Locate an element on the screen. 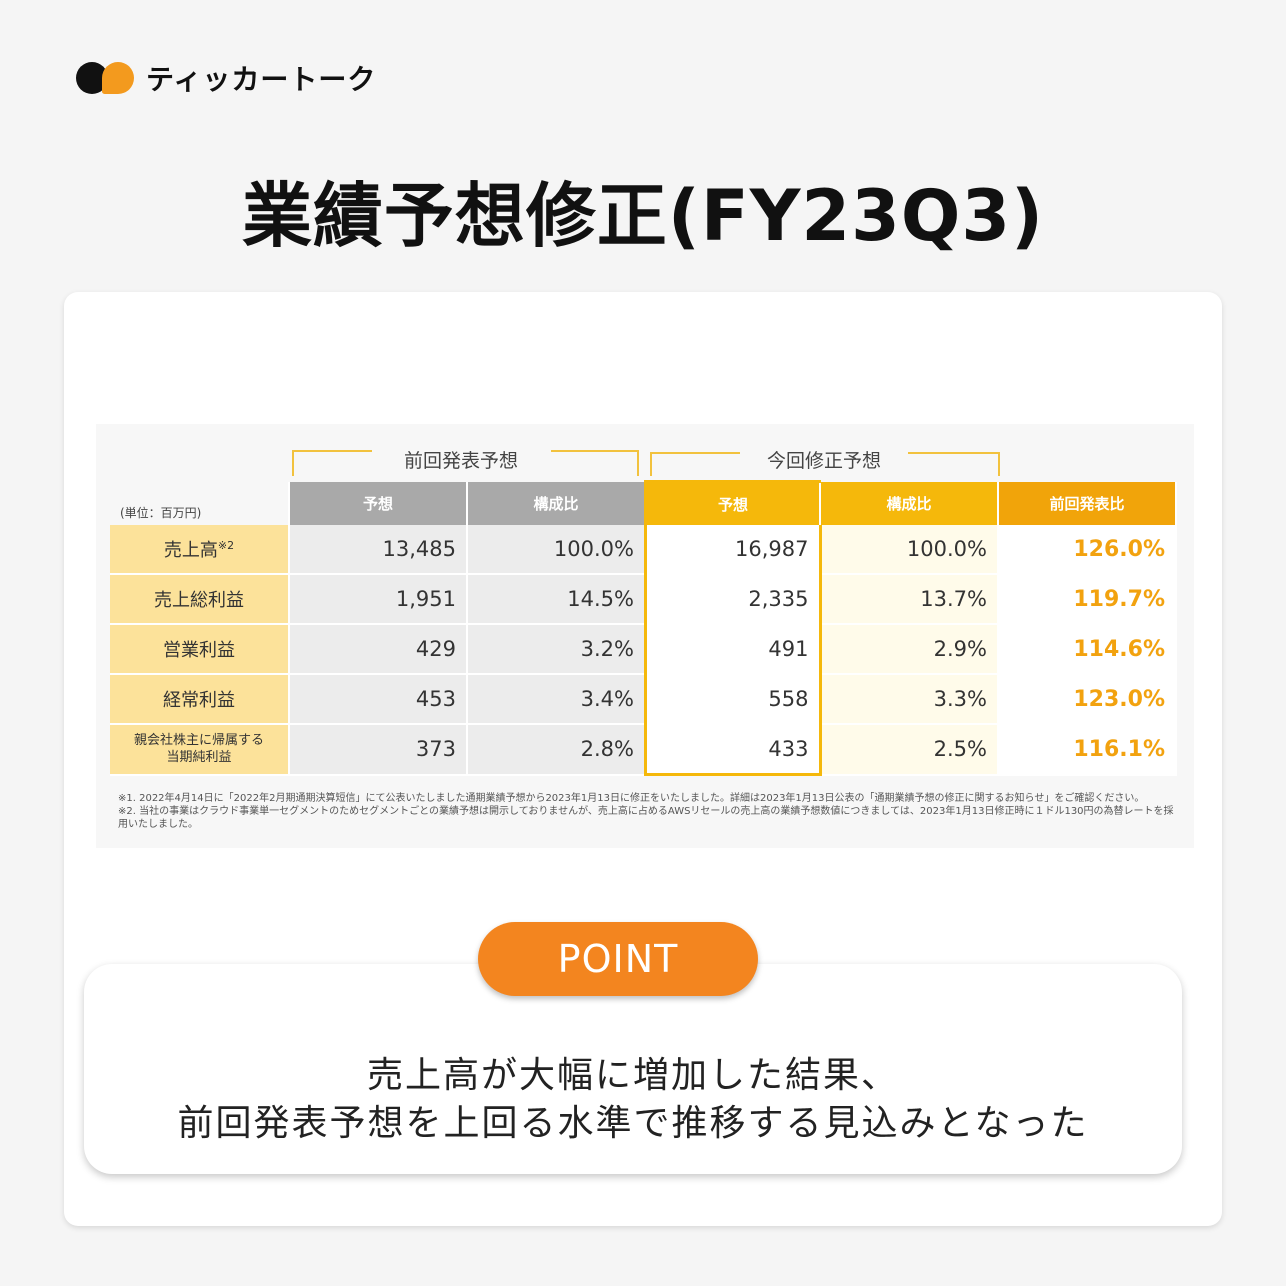 This screenshot has height=1286, width=1286. row-label: 経常利益 is located at coordinates (200, 699).